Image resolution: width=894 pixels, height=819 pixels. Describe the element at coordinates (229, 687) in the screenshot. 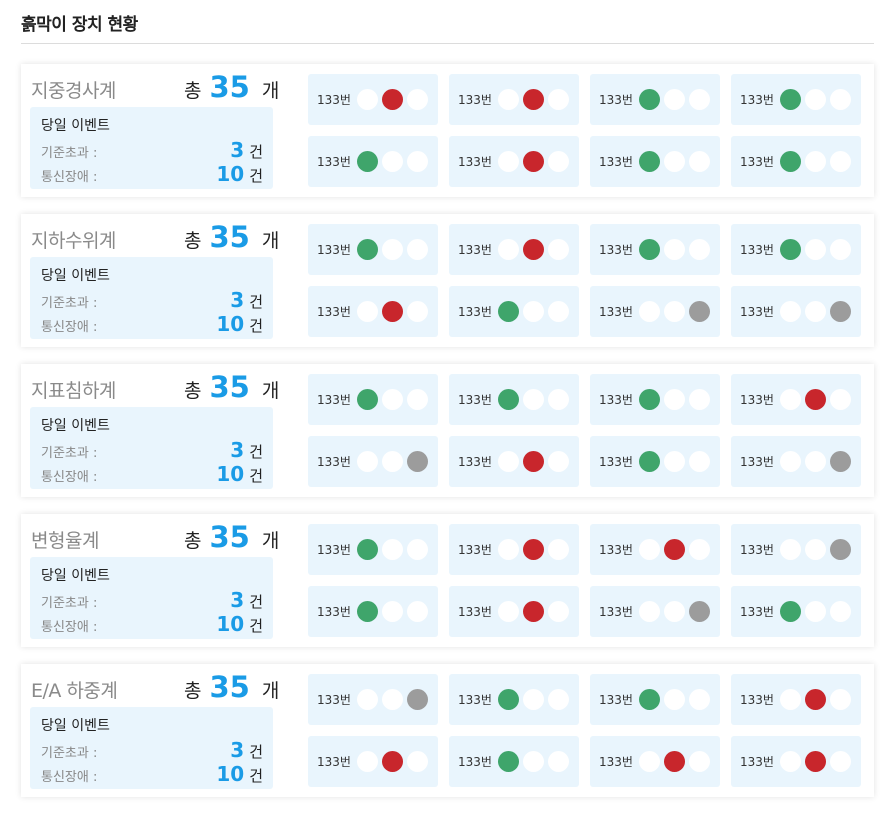

I see `total-count: 35` at that location.